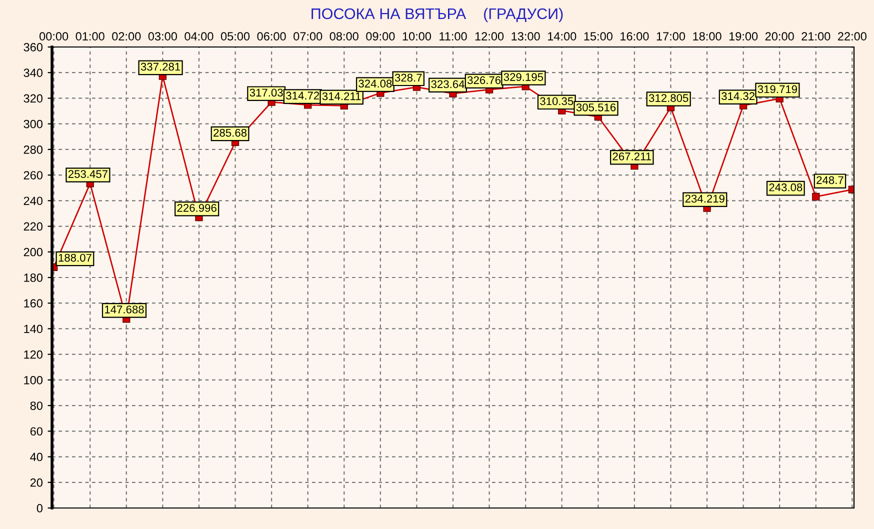 This screenshot has height=529, width=874. Describe the element at coordinates (196, 208) in the screenshot. I see `data-label: 226.996` at that location.